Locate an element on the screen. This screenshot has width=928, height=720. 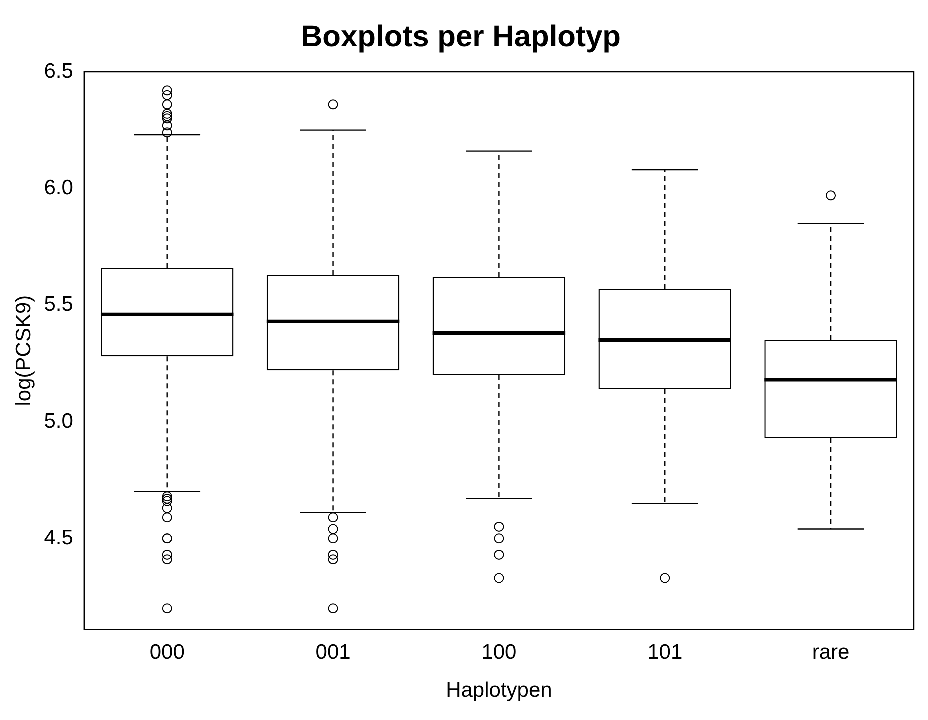
y-axis-title: log(PCSK9) is located at coordinates (24, 350).